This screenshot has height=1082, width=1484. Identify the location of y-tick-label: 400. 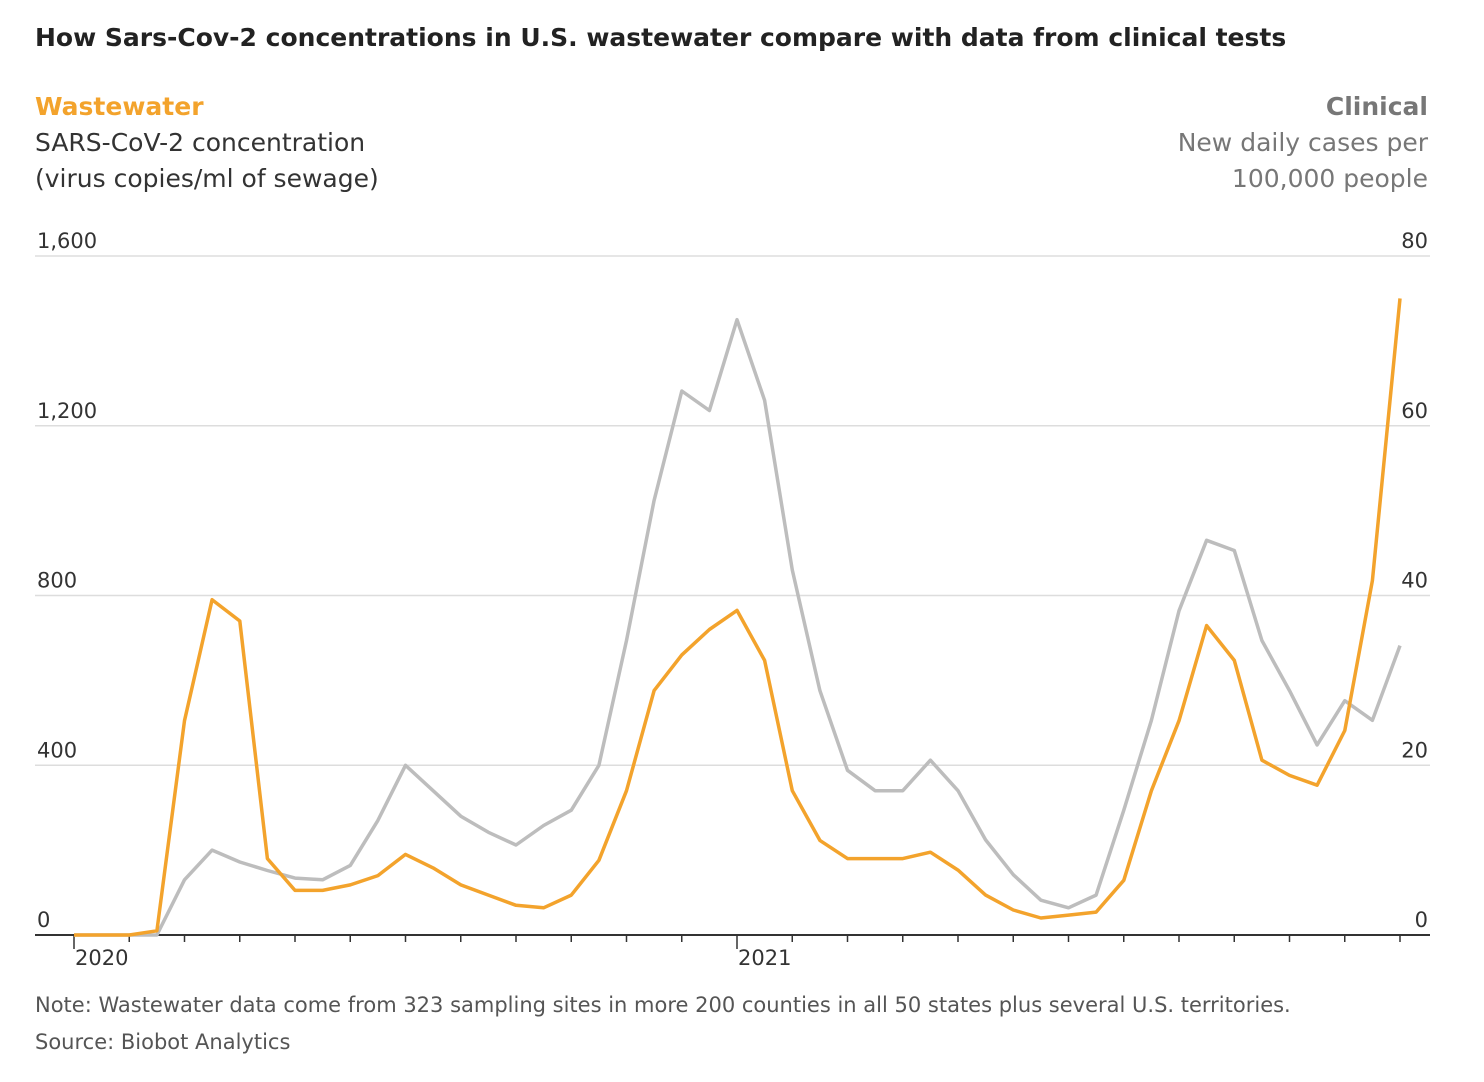
(57, 750).